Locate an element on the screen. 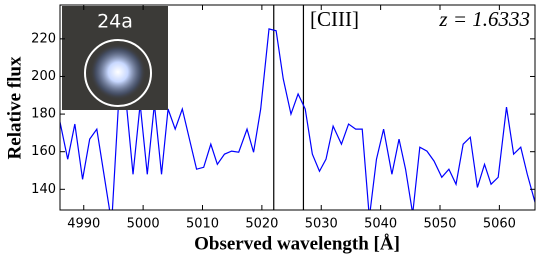  y-axis-label: Relative flux is located at coordinates (14, 107).